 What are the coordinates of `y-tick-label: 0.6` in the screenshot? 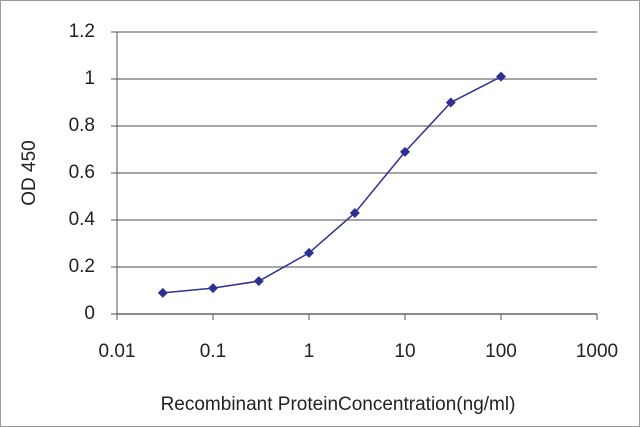 It's located at (82, 172).